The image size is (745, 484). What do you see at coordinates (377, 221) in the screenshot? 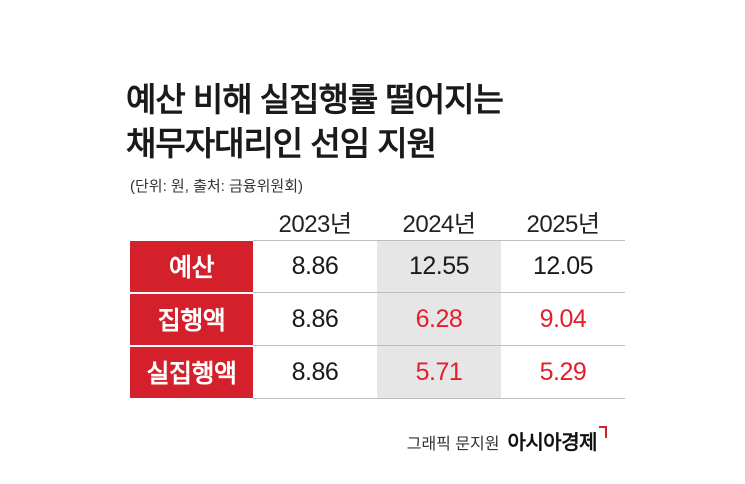
I see `header-row: 2023년 2024년 2025년` at bounding box center [377, 221].